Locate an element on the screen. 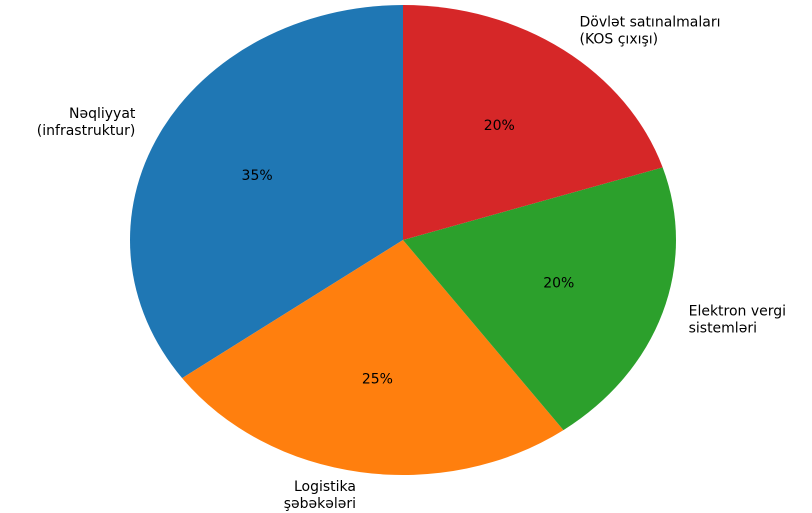 The width and height of the screenshot is (812, 513). slice-label-line: (infrastruktur) is located at coordinates (86, 131).